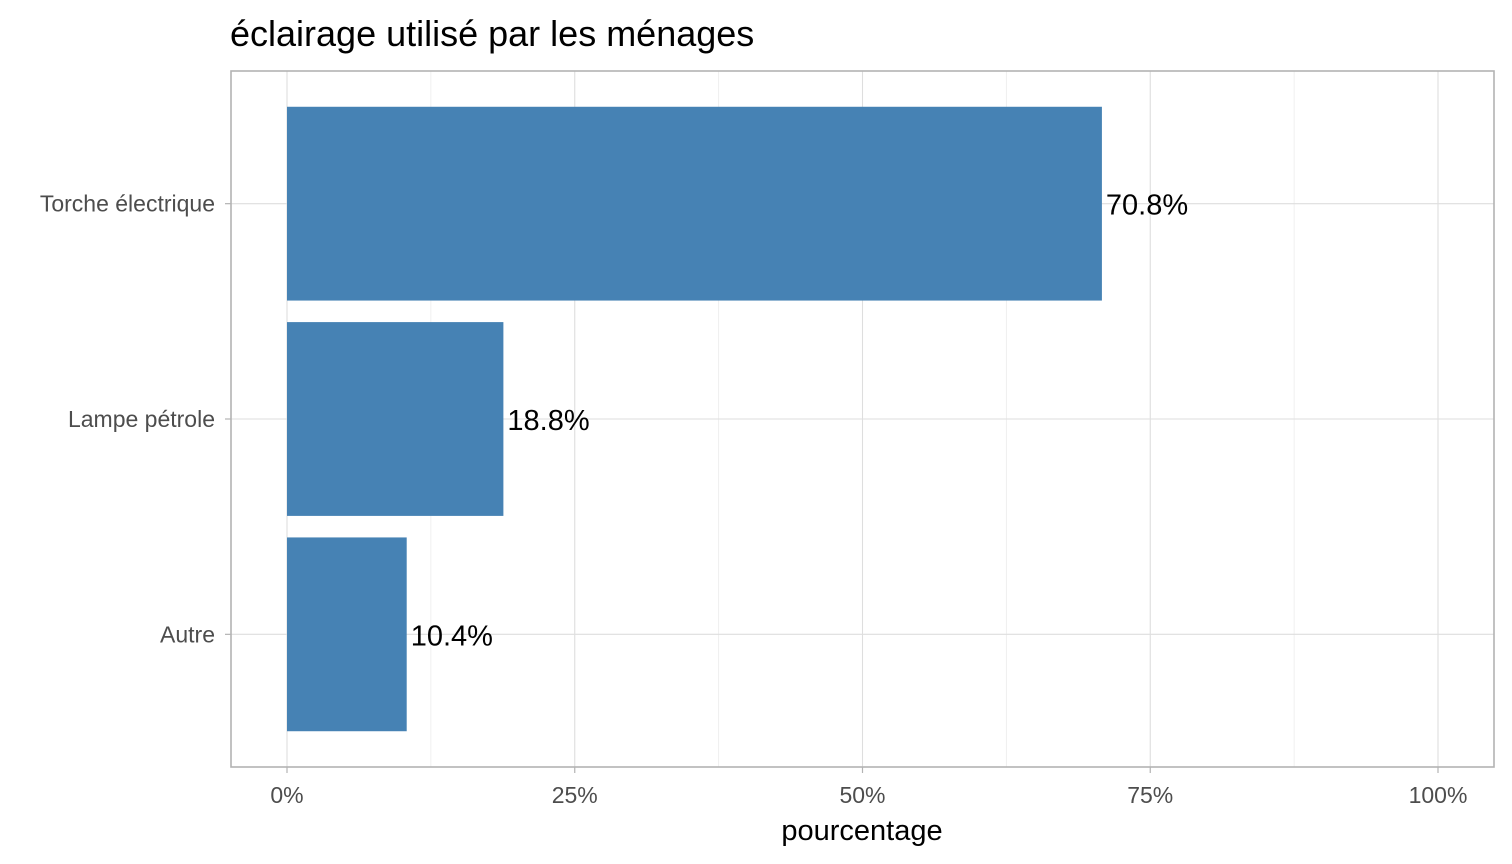  What do you see at coordinates (548, 421) in the screenshot?
I see `data-label: 18.8%` at bounding box center [548, 421].